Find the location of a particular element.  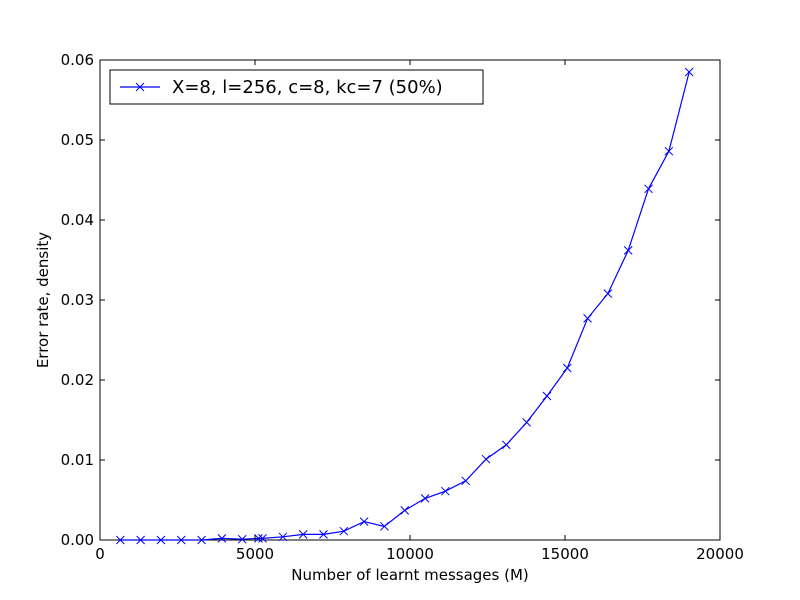

x-tick-label: 20000 is located at coordinates (720, 554).